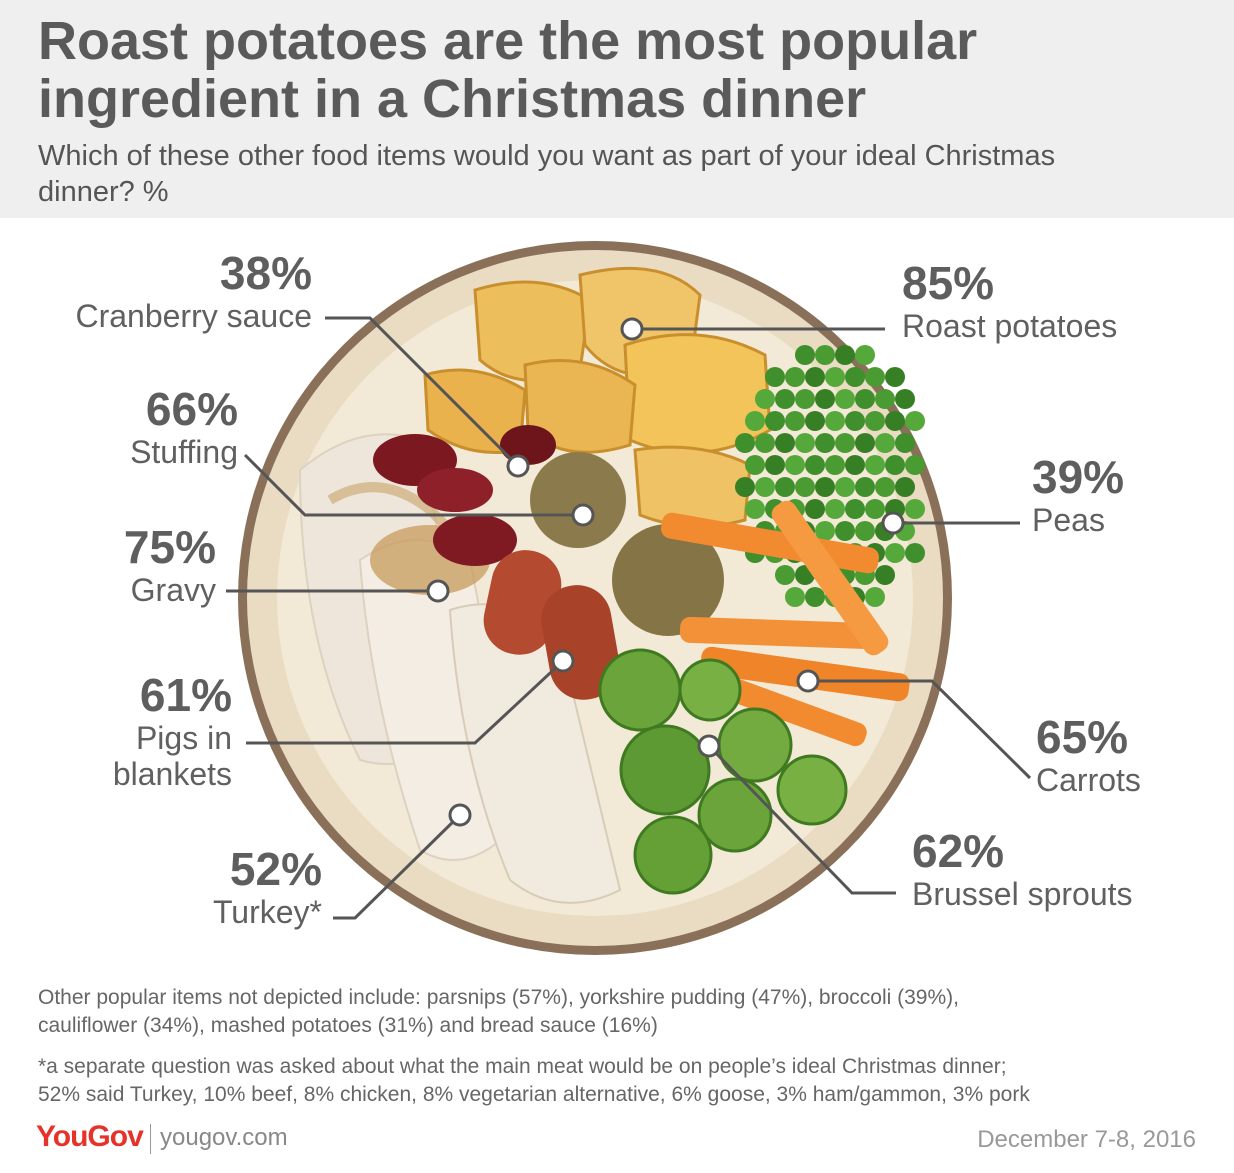  What do you see at coordinates (185, 695) in the screenshot?
I see `value-pigs-in-blankets: 61%` at bounding box center [185, 695].